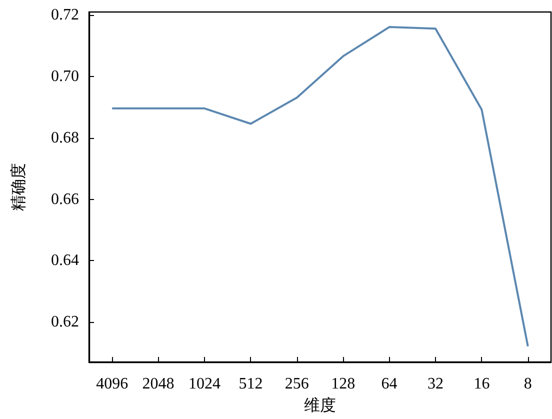 The width and height of the screenshot is (552, 419). What do you see at coordinates (65, 199) in the screenshot?
I see `y-tick-label: 0.66` at bounding box center [65, 199].